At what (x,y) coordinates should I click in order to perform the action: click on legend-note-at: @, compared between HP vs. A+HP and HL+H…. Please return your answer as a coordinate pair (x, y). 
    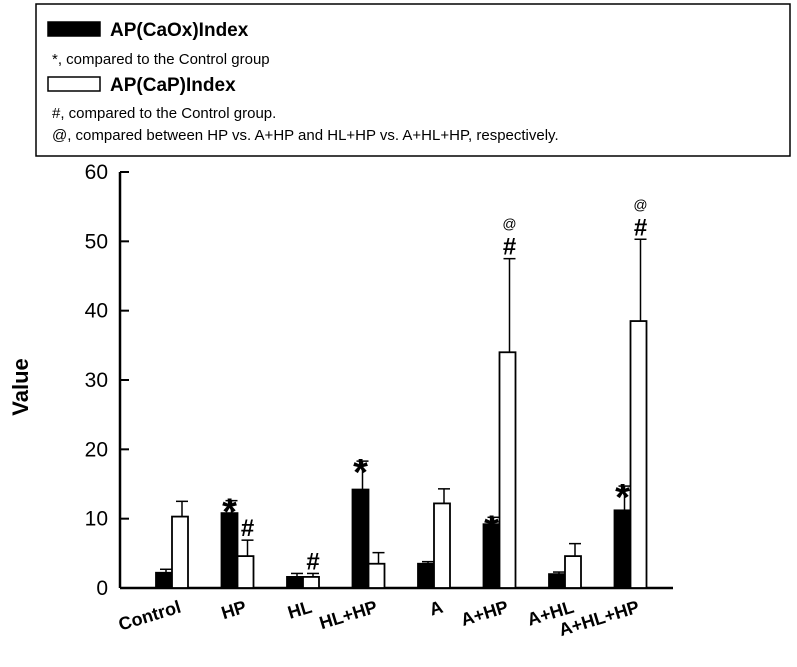
    Looking at the image, I should click on (305, 135).